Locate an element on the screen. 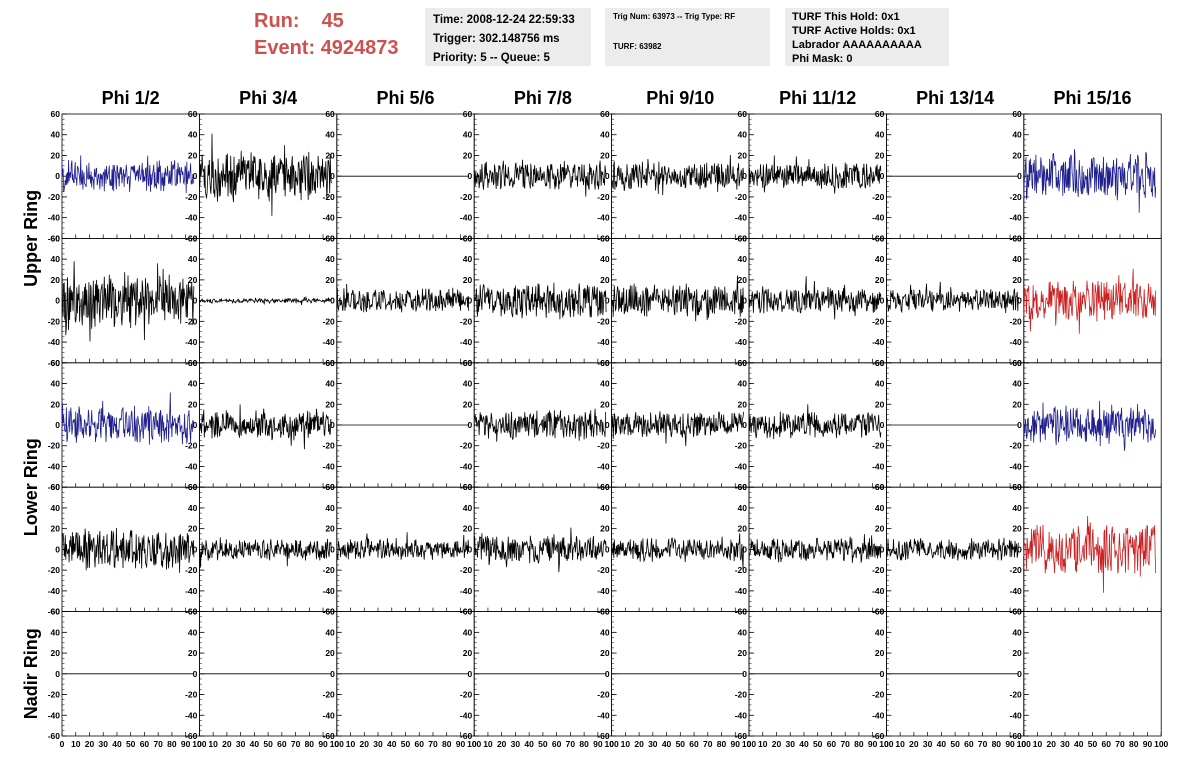  column-header: Phi 13/14 is located at coordinates (955, 98).